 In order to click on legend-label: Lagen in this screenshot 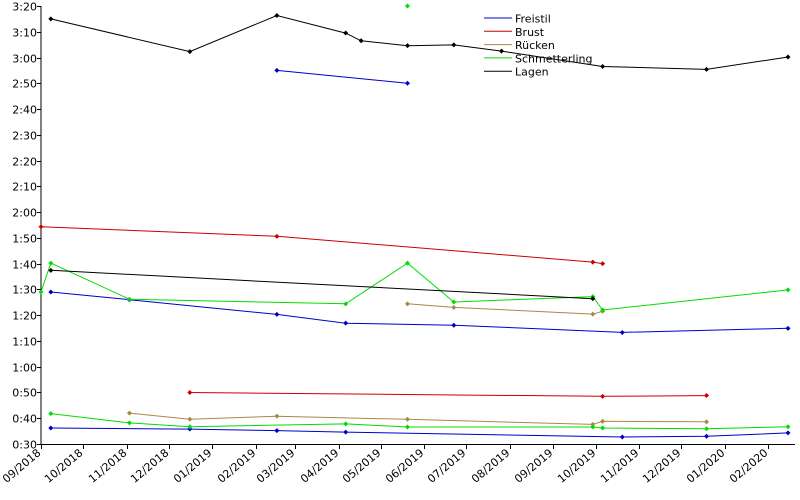, I will do `click(532, 72)`.